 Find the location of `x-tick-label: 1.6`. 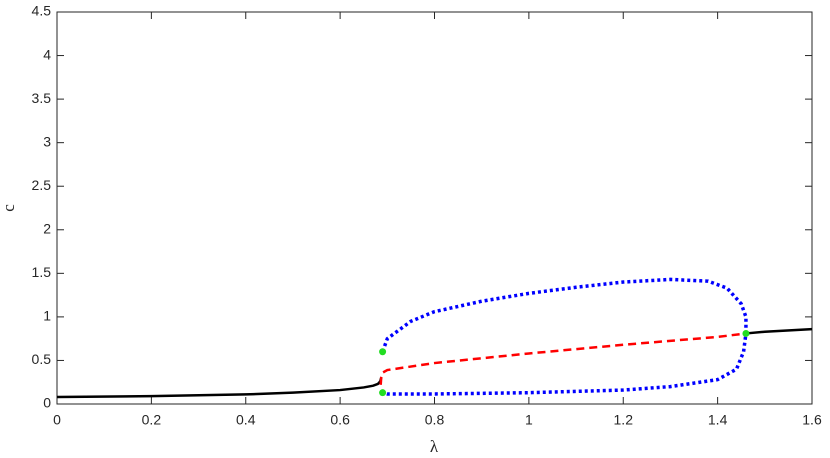

x-tick-label: 1.6 is located at coordinates (812, 420).